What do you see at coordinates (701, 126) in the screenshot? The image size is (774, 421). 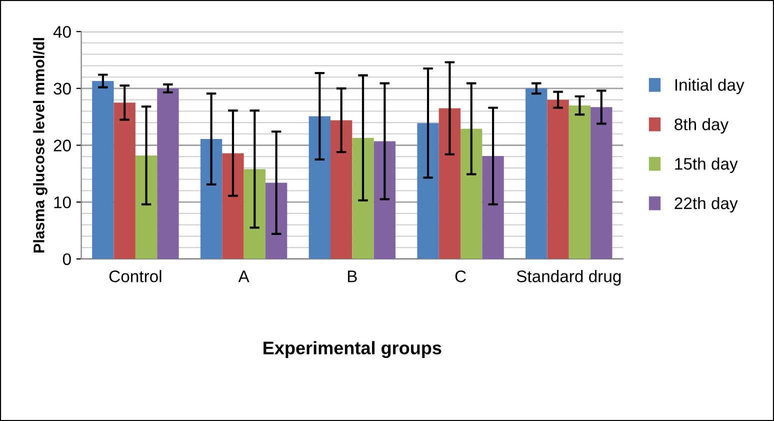 I see `legend-label: 8th day` at bounding box center [701, 126].